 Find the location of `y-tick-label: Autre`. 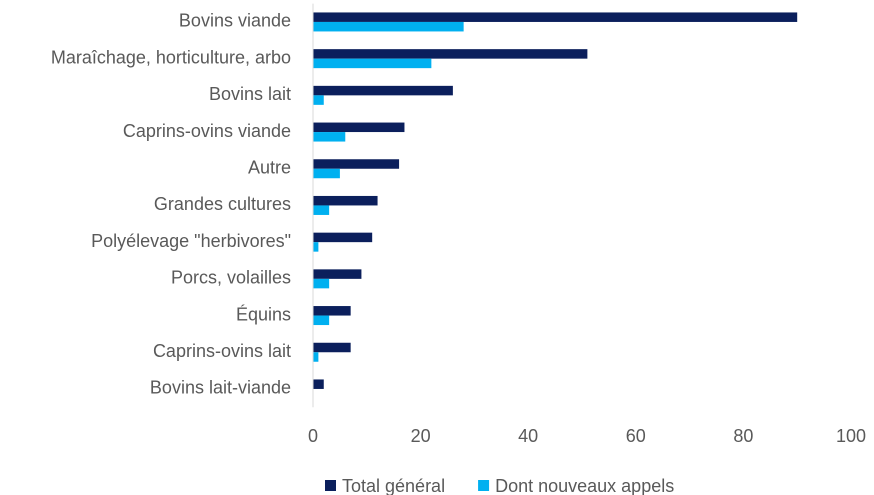

y-tick-label: Autre is located at coordinates (269, 168).